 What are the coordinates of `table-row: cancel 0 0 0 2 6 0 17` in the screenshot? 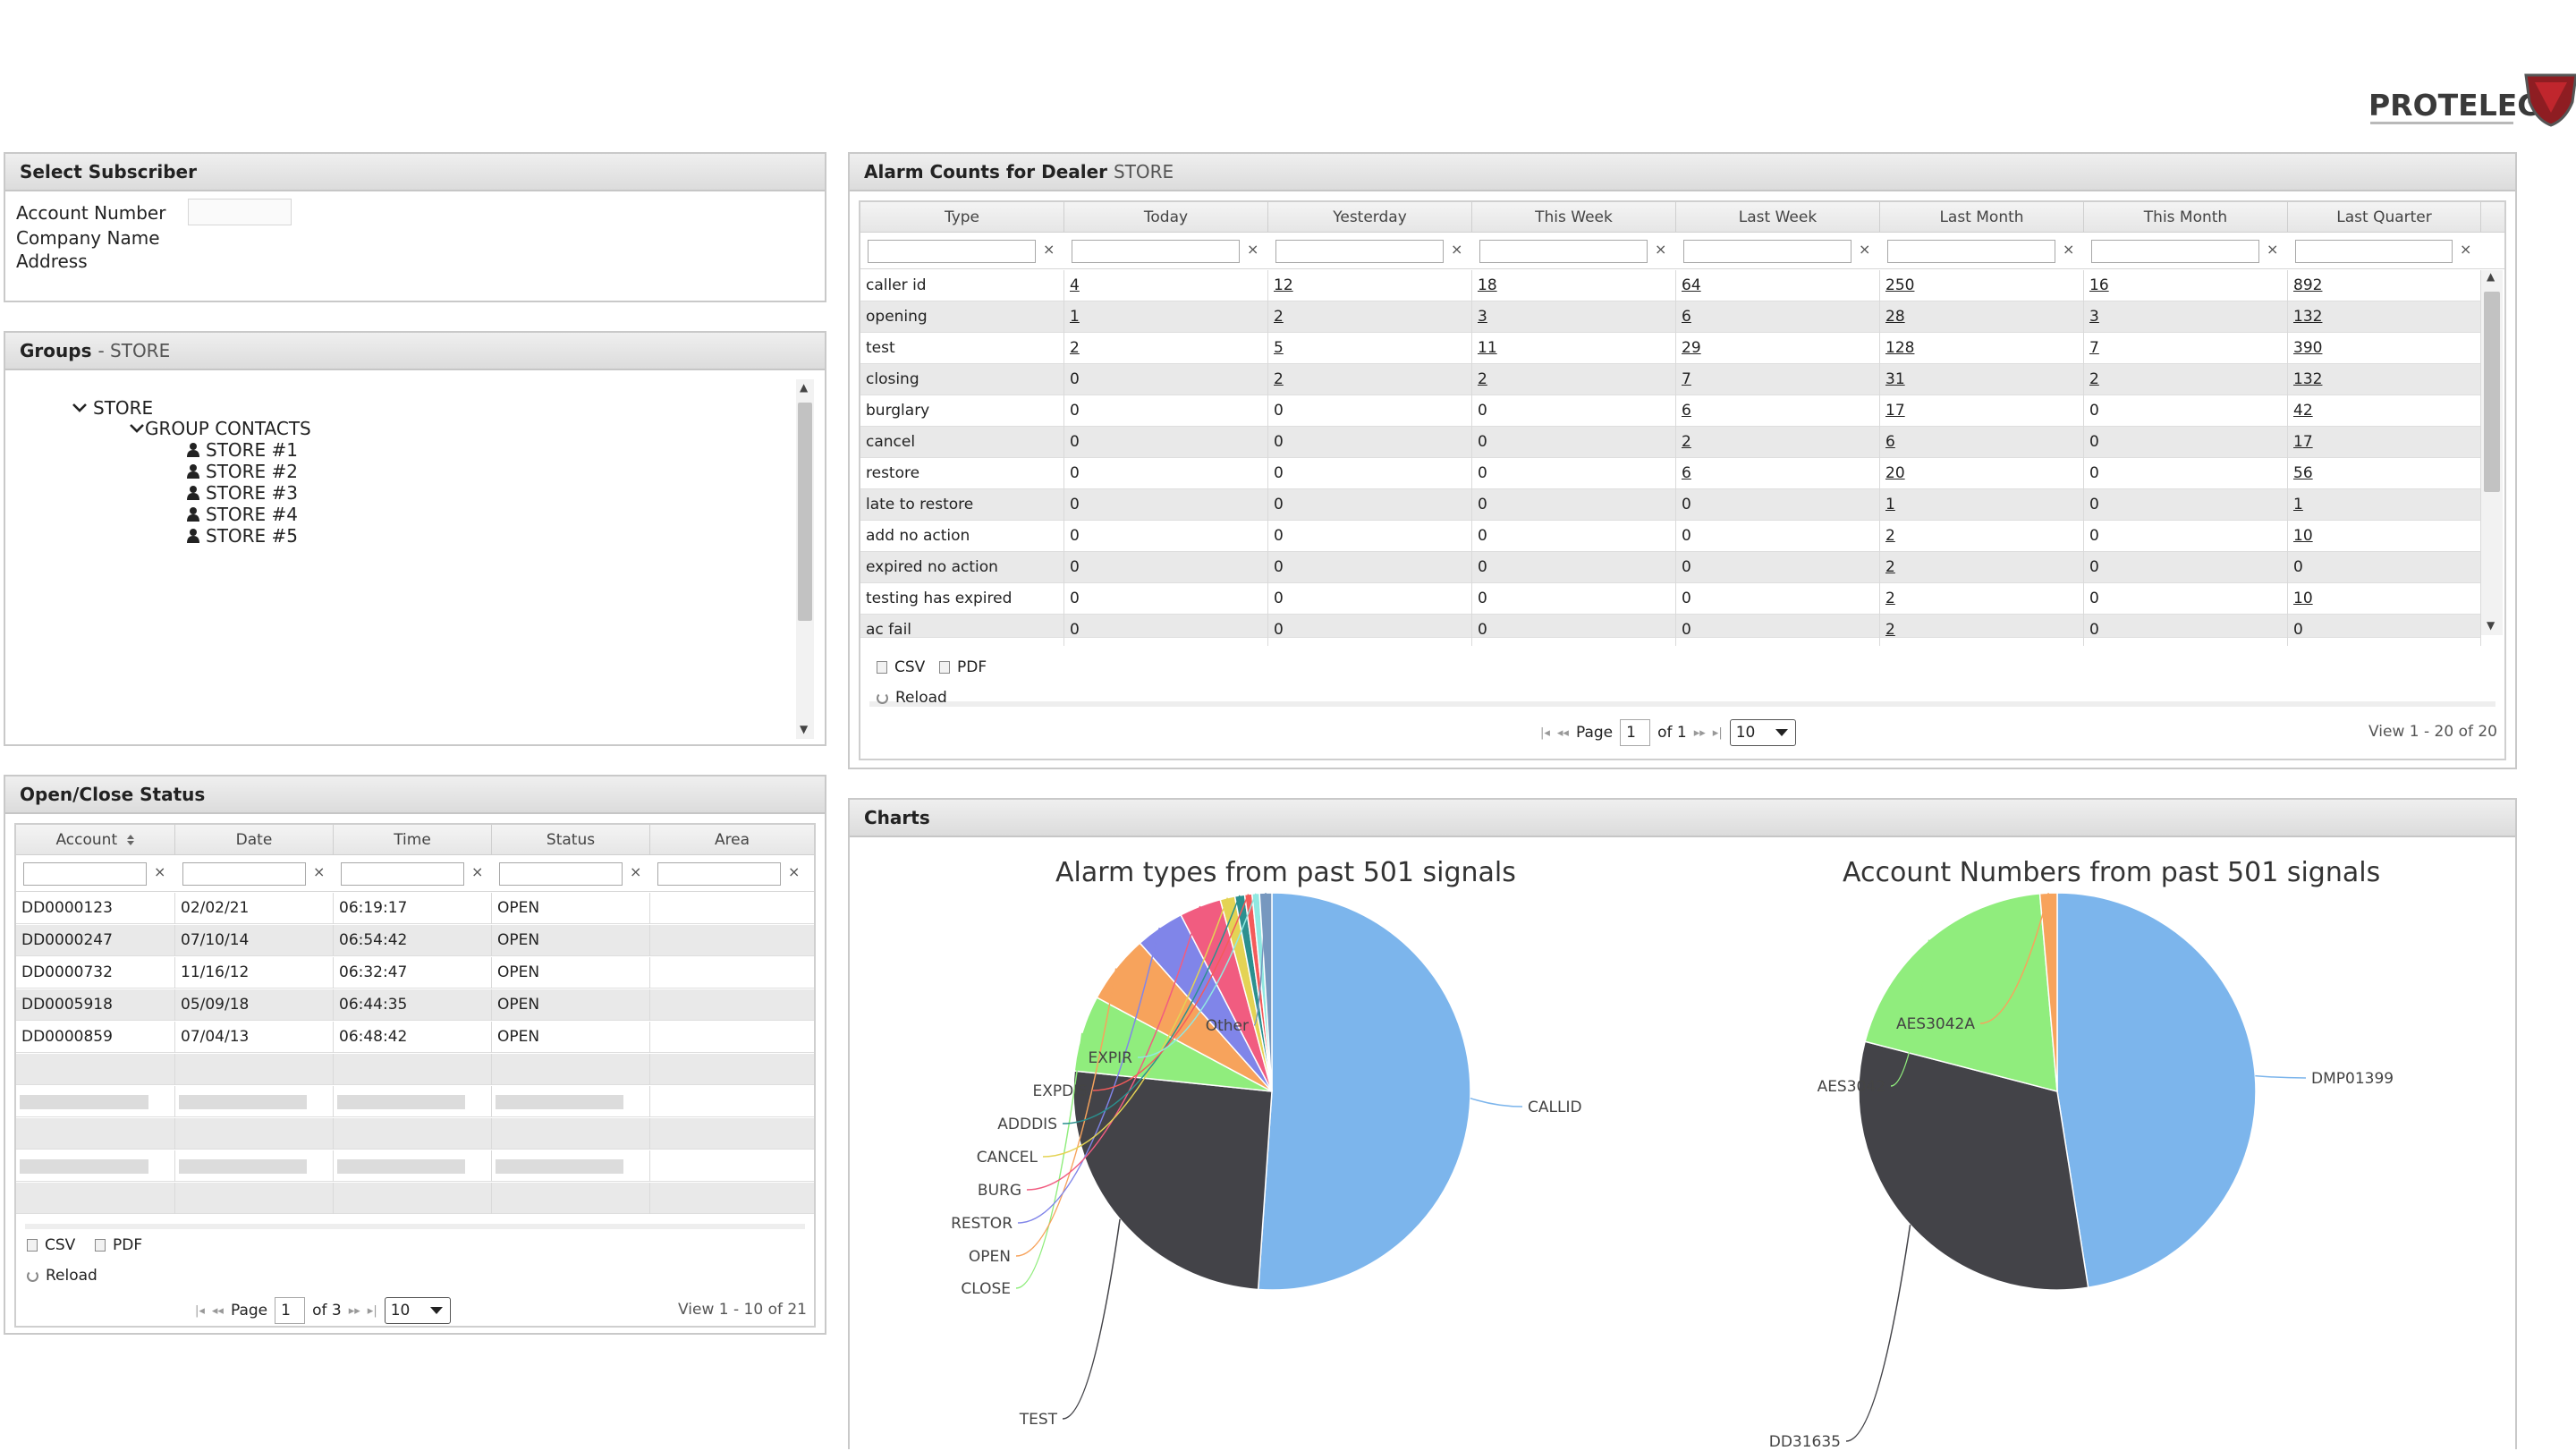 It's located at (1670, 442).